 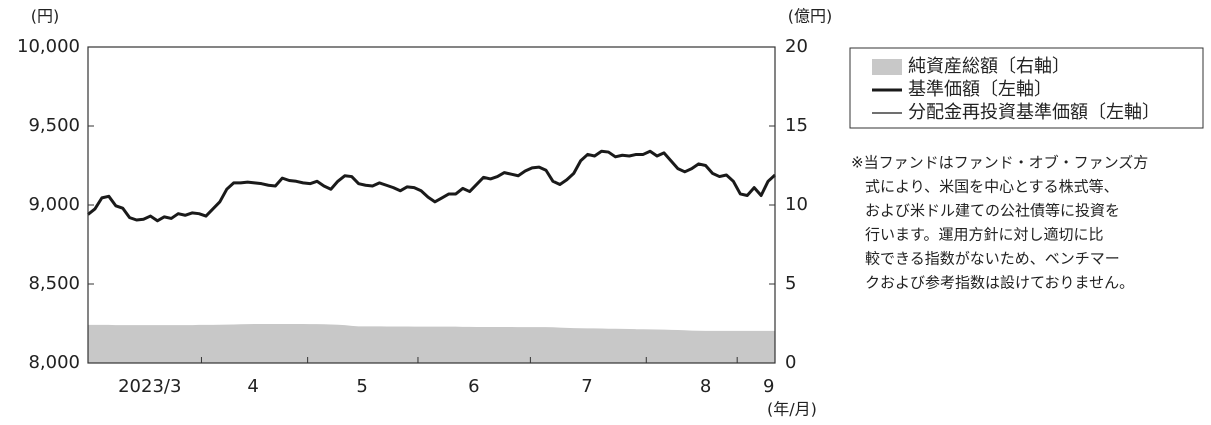 What do you see at coordinates (989, 66) in the screenshot?
I see `legend-label: 純資産総額〔右軸〕` at bounding box center [989, 66].